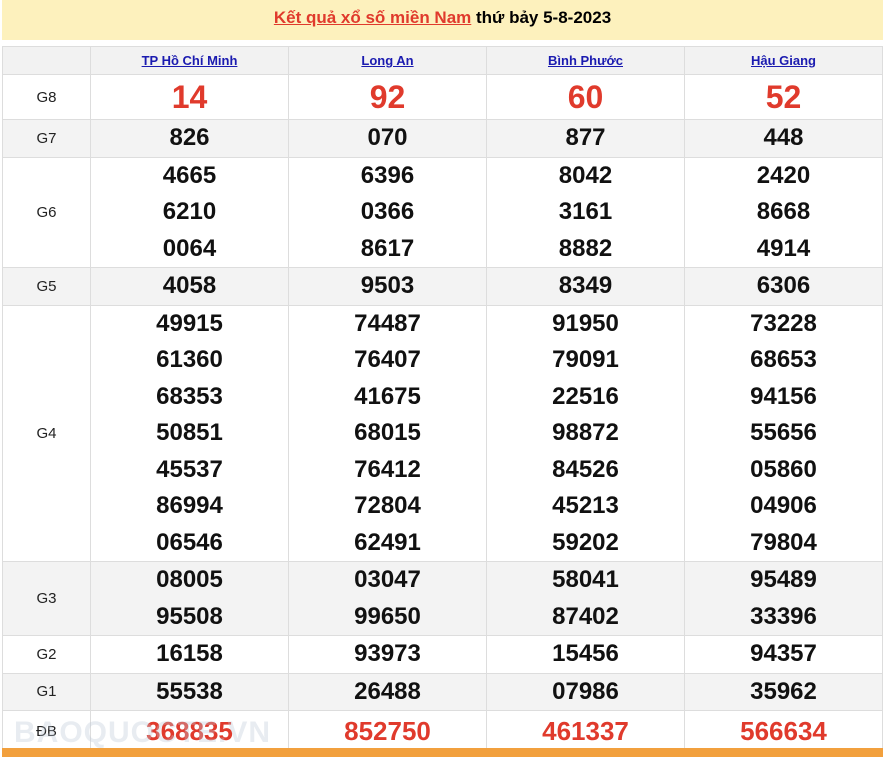 The width and height of the screenshot is (887, 757). What do you see at coordinates (585, 396) in the screenshot?
I see `result-number: 22516` at bounding box center [585, 396].